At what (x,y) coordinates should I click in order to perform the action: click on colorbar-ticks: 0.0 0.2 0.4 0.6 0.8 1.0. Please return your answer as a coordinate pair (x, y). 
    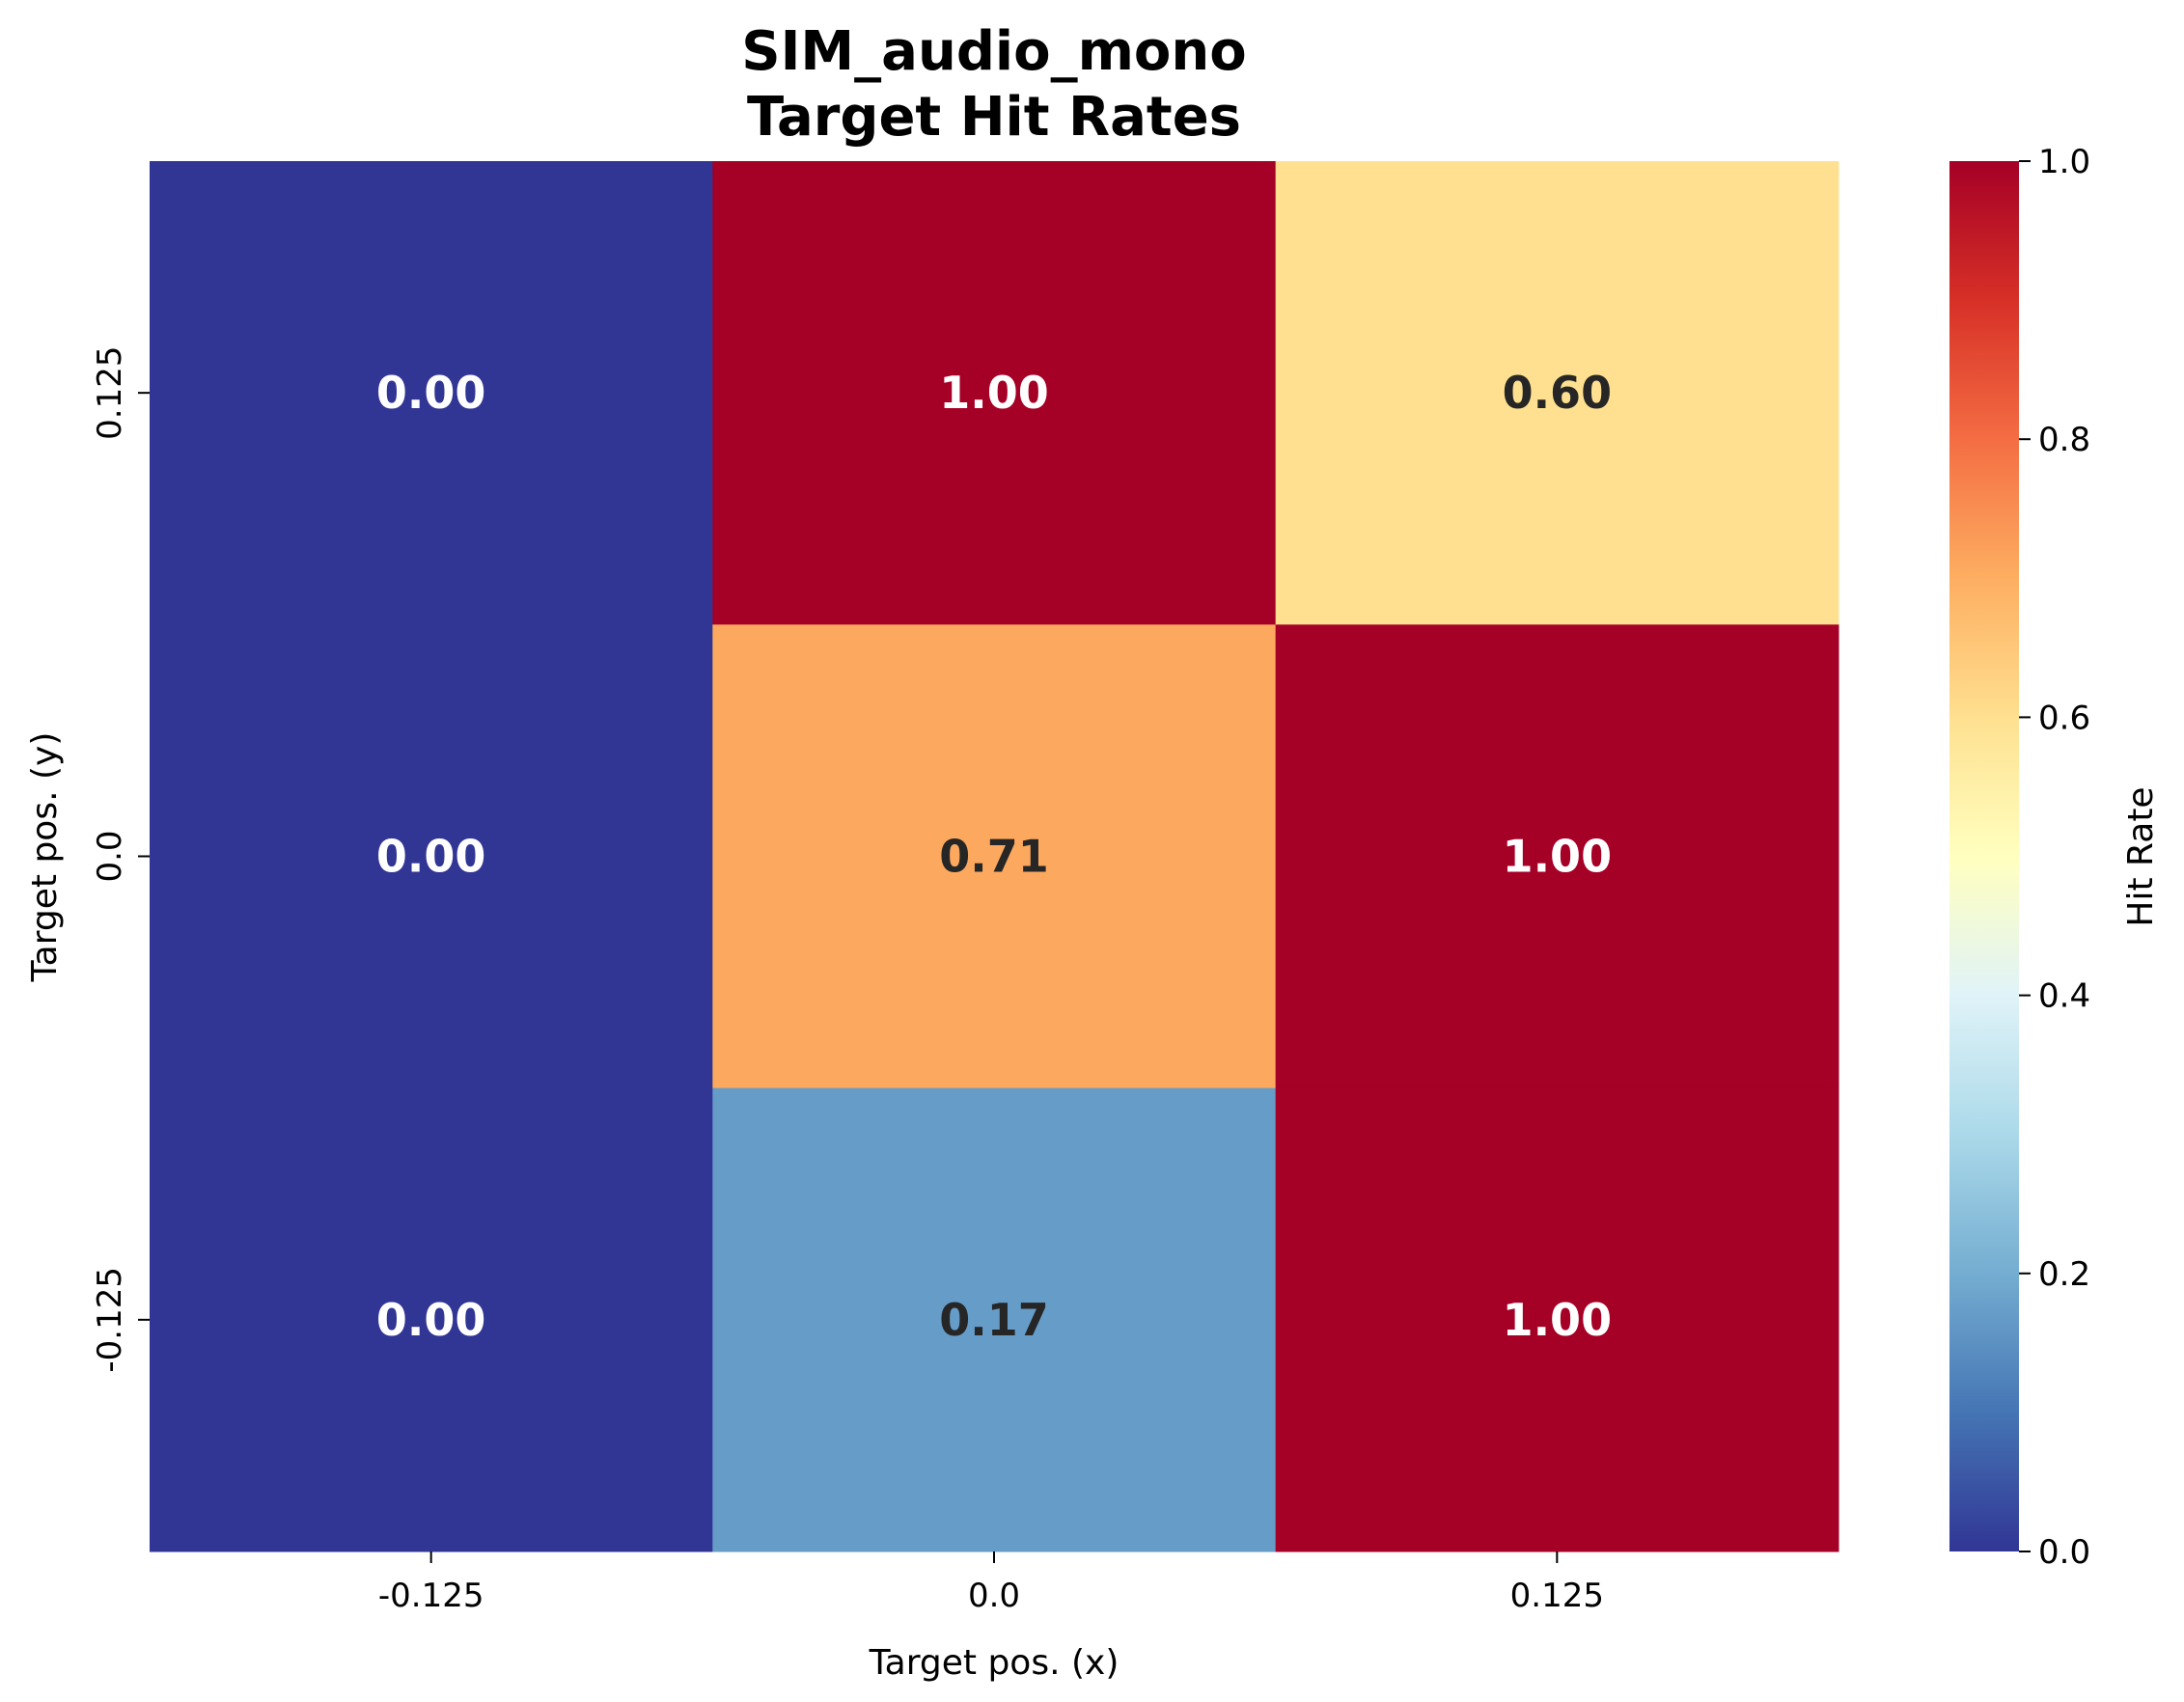
    Looking at the image, I should click on (2055, 857).